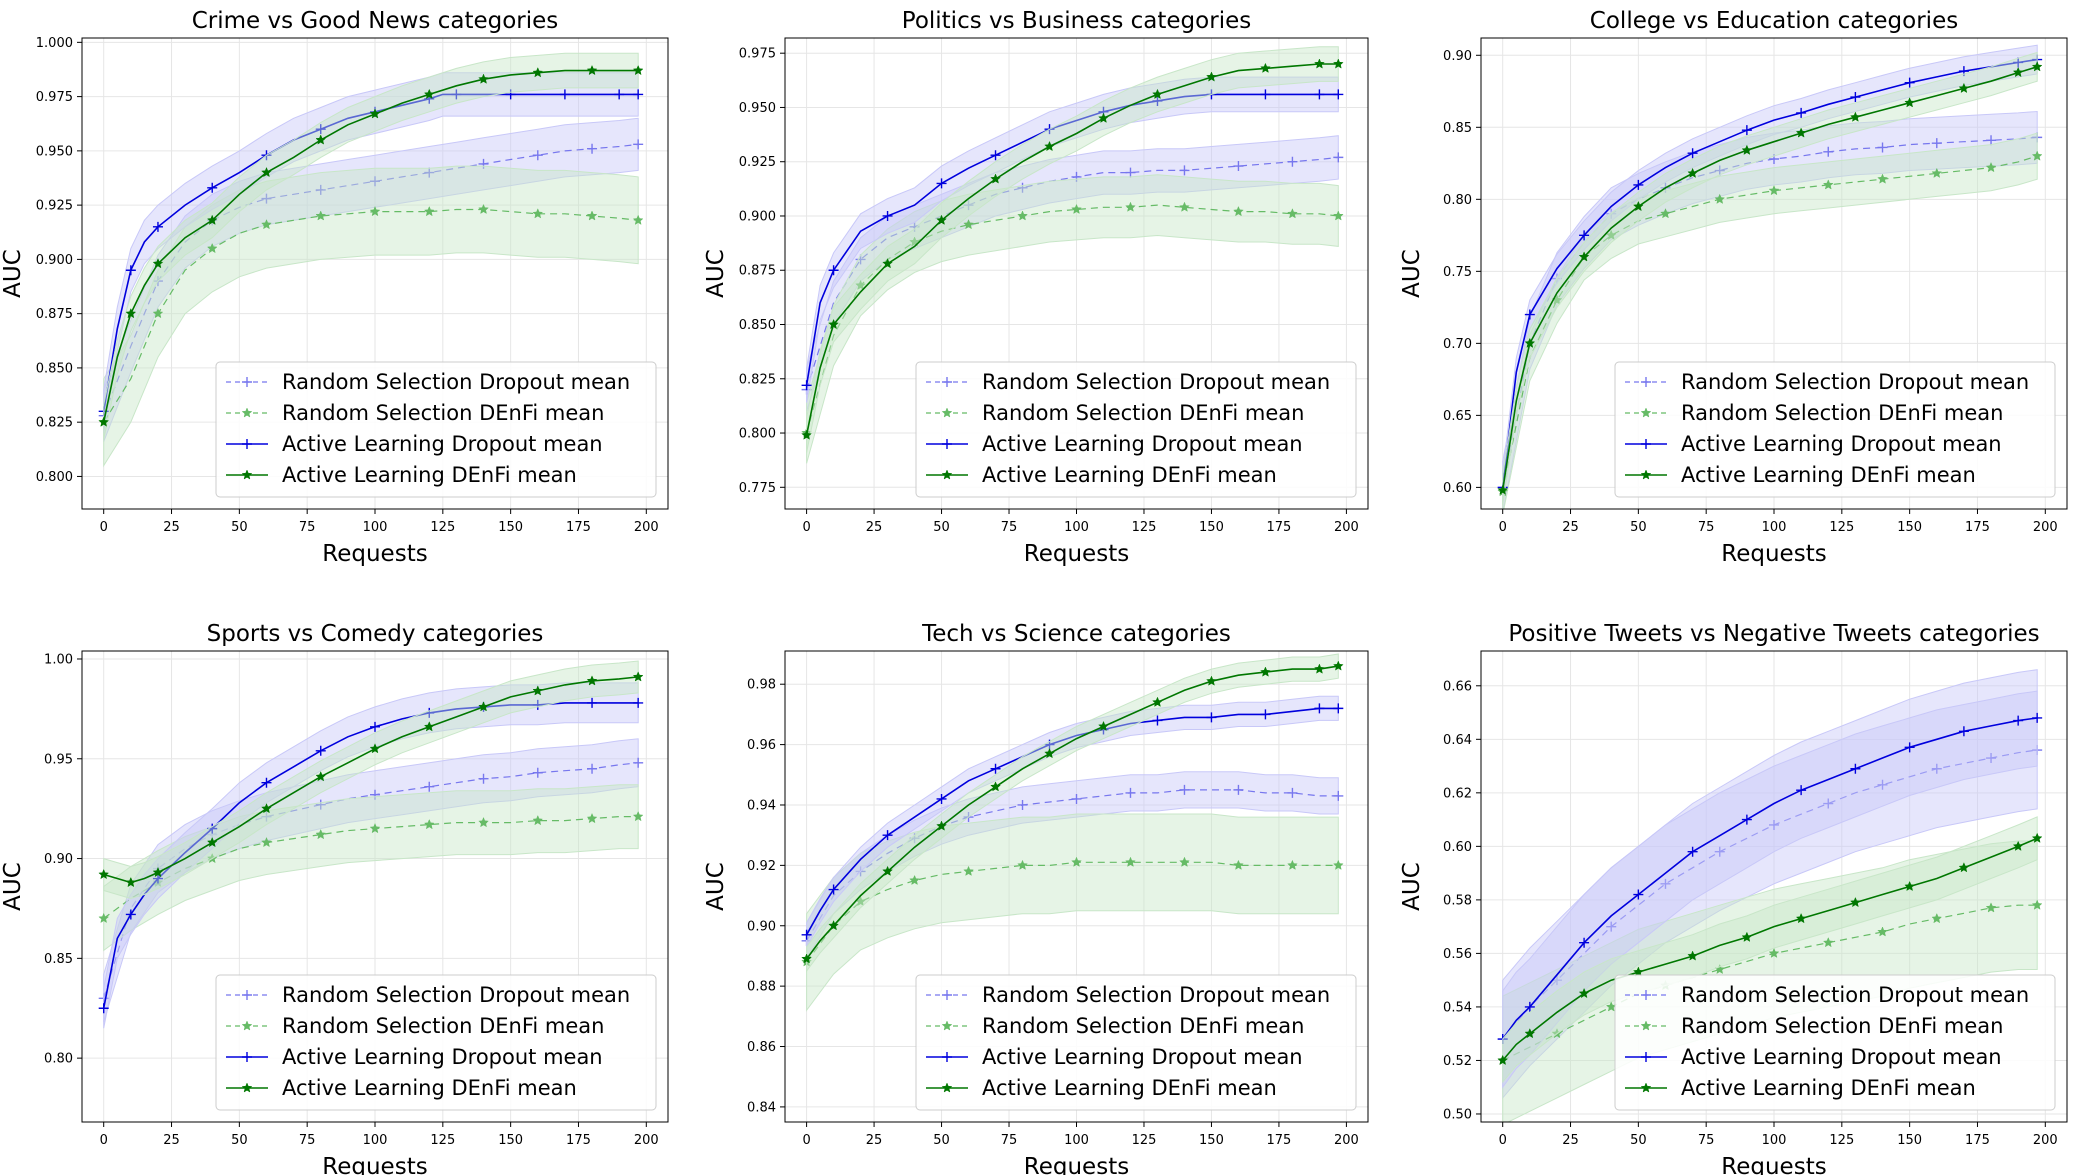  I want to click on y-tick-label: 0.800, so click(757, 434).